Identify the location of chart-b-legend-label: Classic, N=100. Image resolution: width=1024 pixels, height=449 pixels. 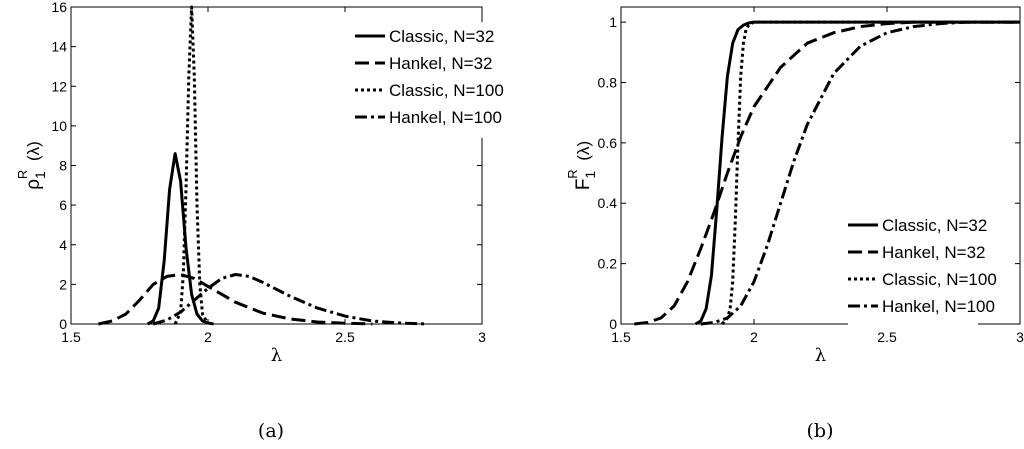
(939, 279).